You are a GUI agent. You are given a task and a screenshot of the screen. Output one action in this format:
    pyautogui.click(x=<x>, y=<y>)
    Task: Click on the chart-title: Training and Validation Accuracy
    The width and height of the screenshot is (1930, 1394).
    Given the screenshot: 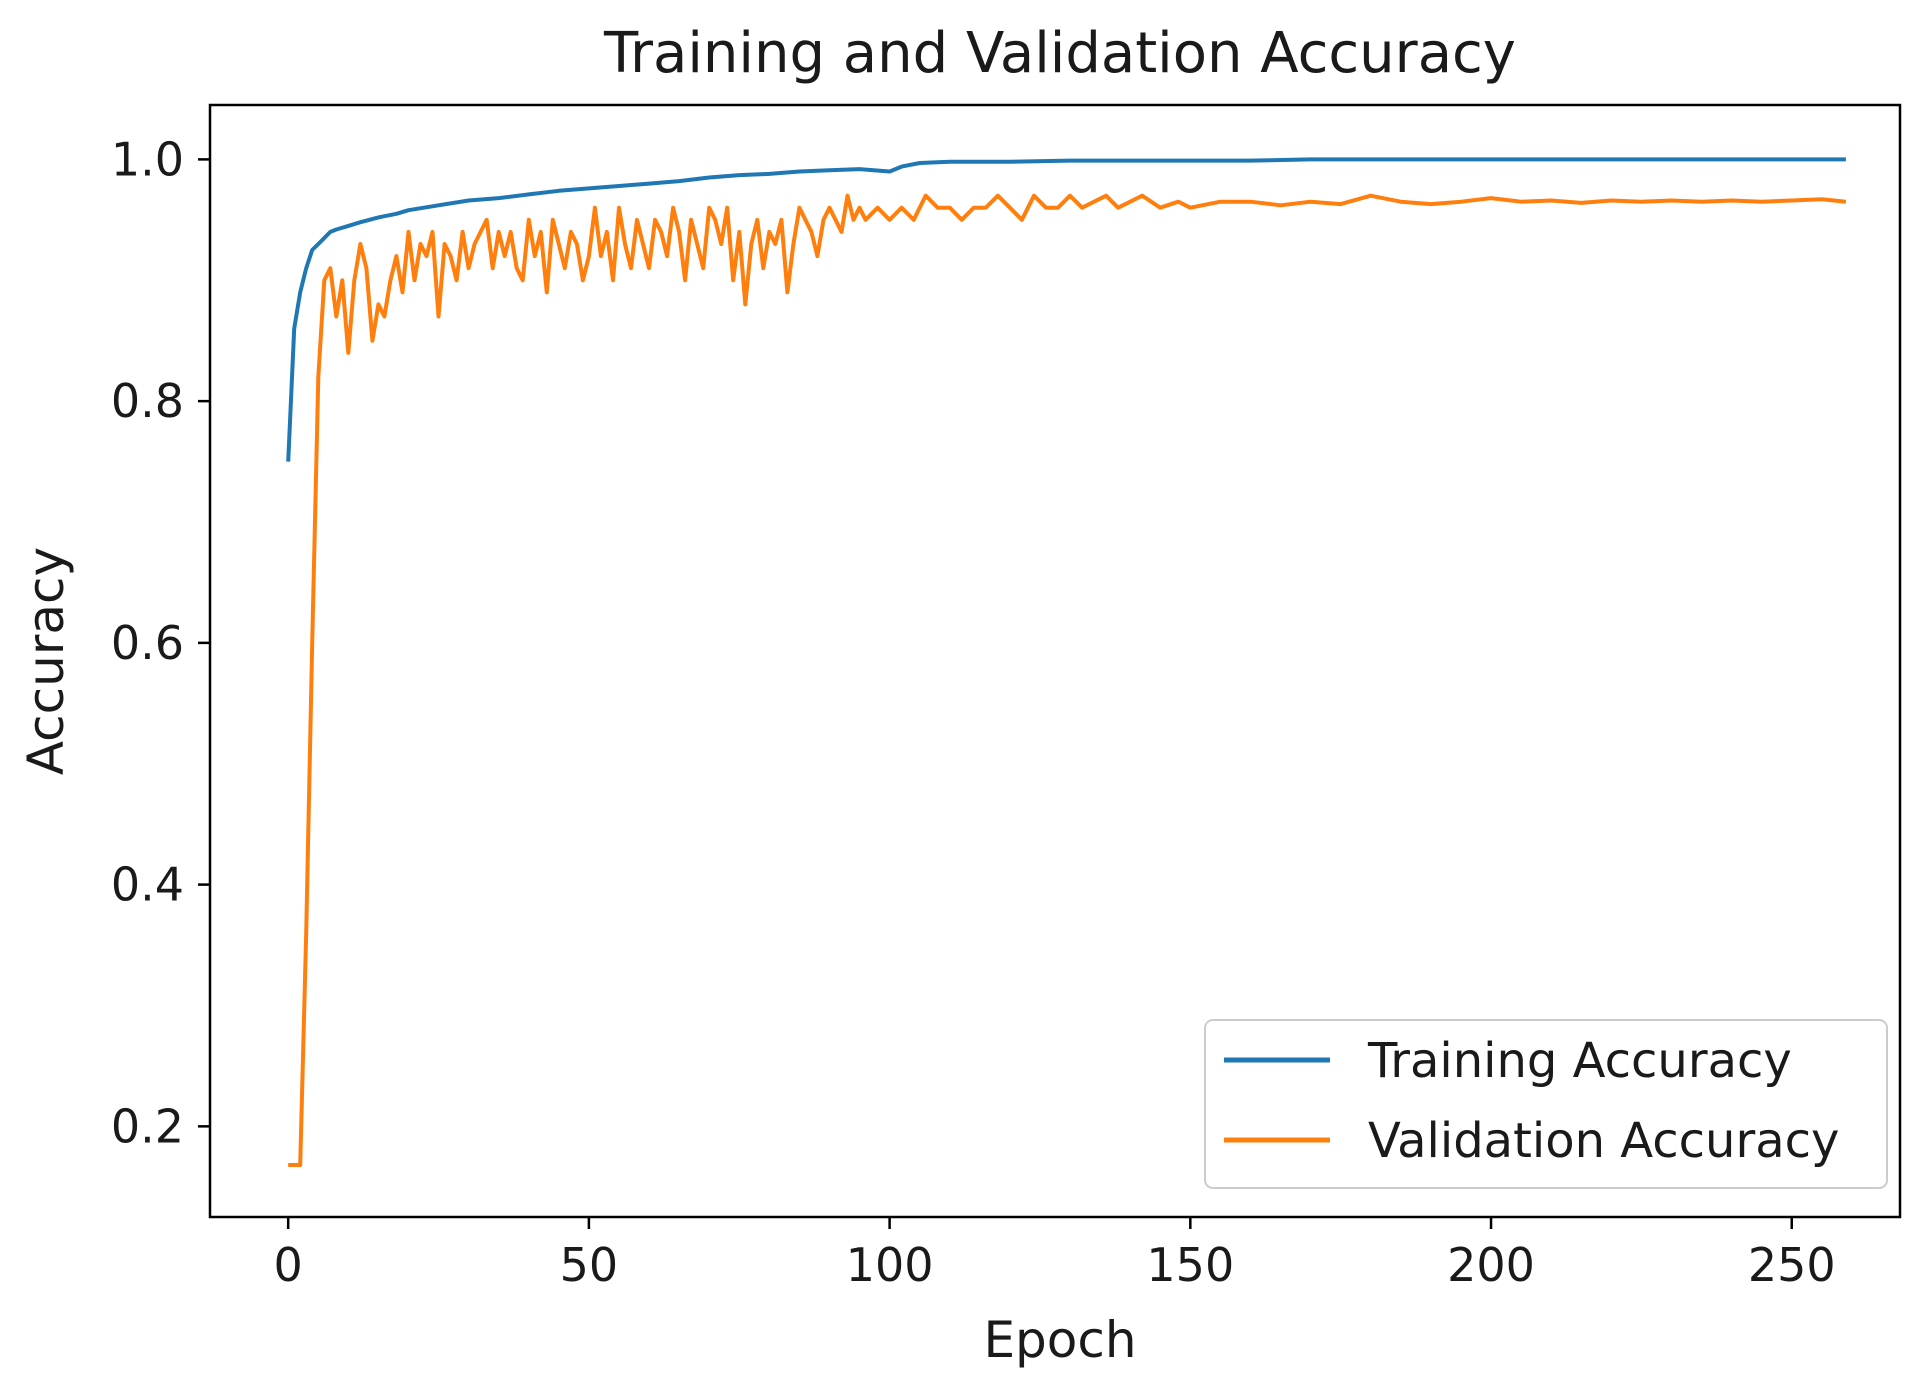 What is the action you would take?
    pyautogui.click(x=1059, y=53)
    